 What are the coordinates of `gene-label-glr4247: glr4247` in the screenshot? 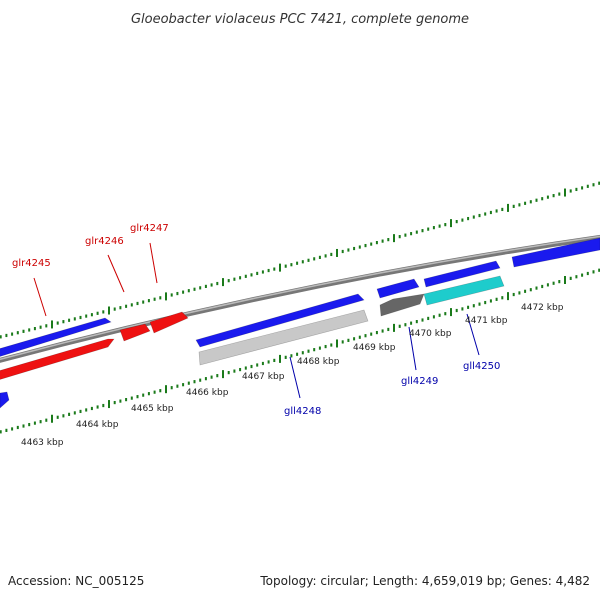 It's located at (149, 228).